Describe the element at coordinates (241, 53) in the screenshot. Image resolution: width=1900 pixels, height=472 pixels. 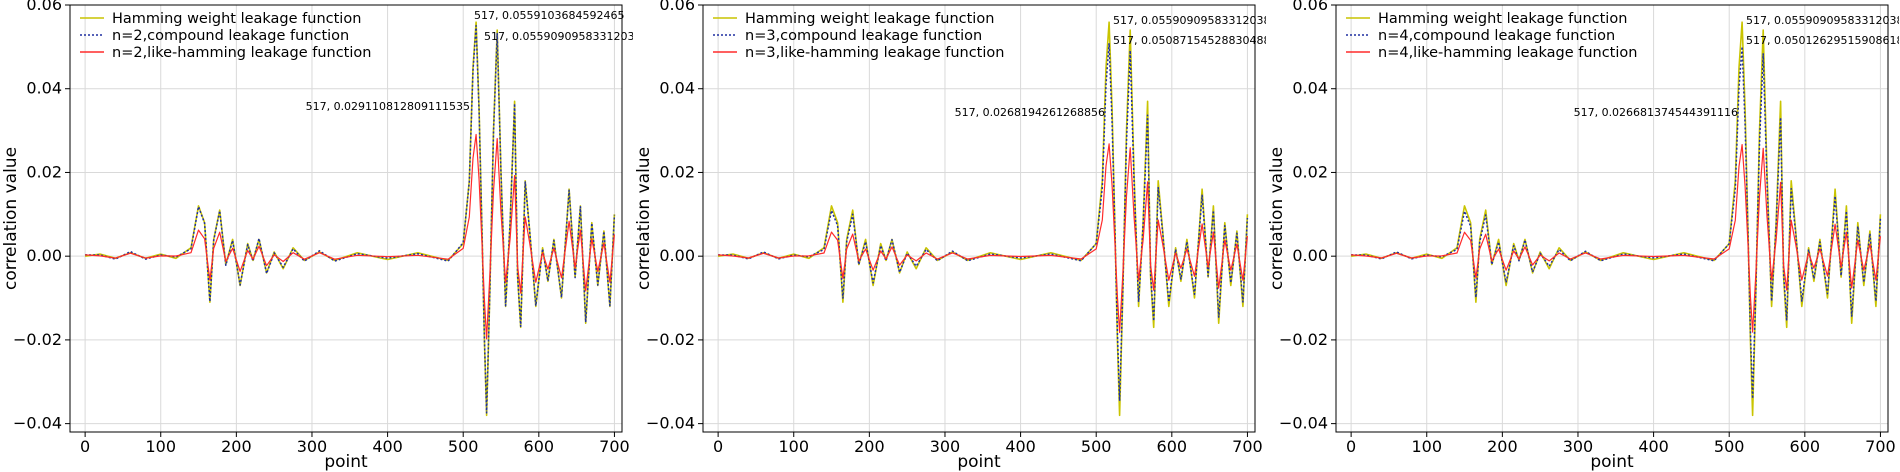
I see `legend-label-3: n=2,like-hamming leakage function` at that location.